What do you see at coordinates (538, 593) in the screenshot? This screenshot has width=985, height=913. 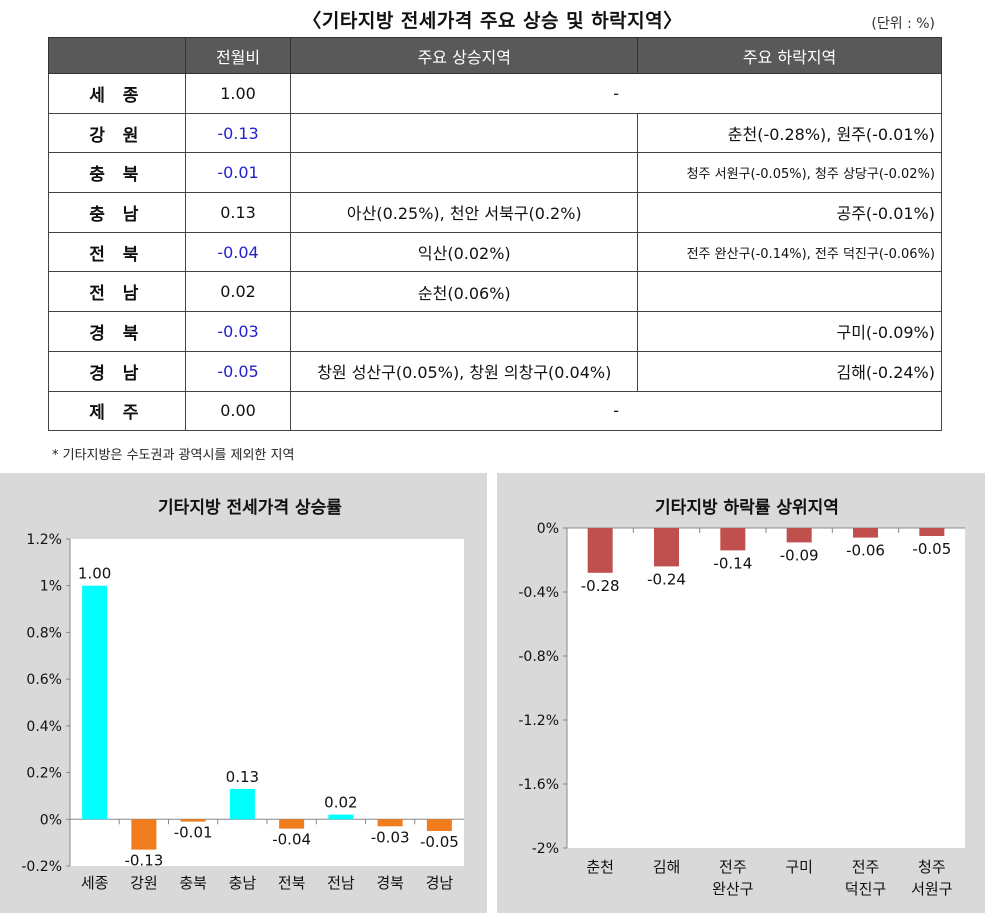 I see `y-tick-label: -0.4%` at bounding box center [538, 593].